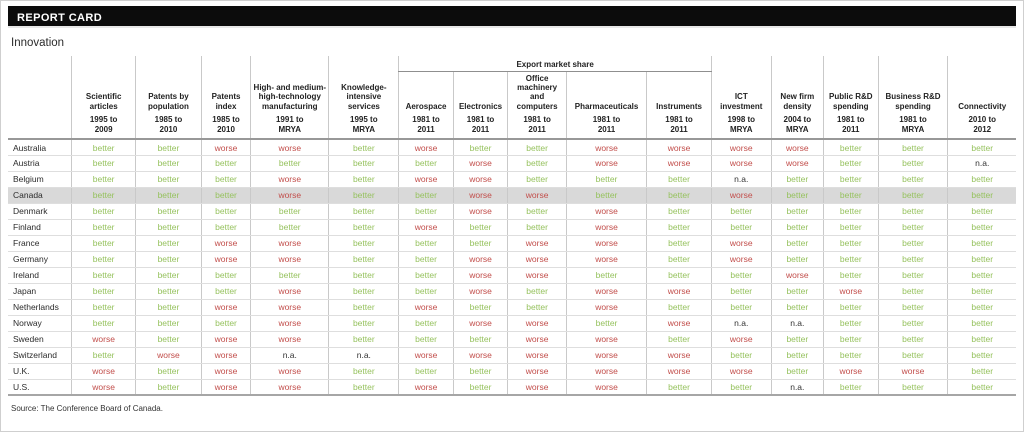 This screenshot has height=432, width=1024. What do you see at coordinates (40, 243) in the screenshot?
I see `row-label-country: France` at bounding box center [40, 243].